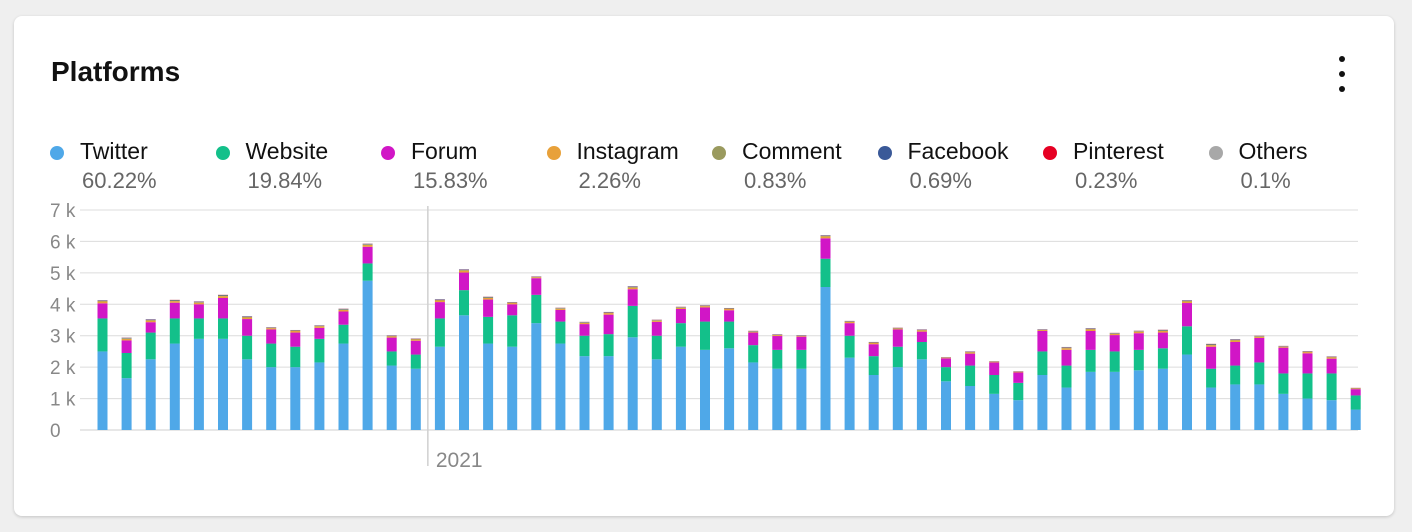 This screenshot has height=532, width=1412. I want to click on legend-item-others: Others 0.1%, so click(1288, 168).